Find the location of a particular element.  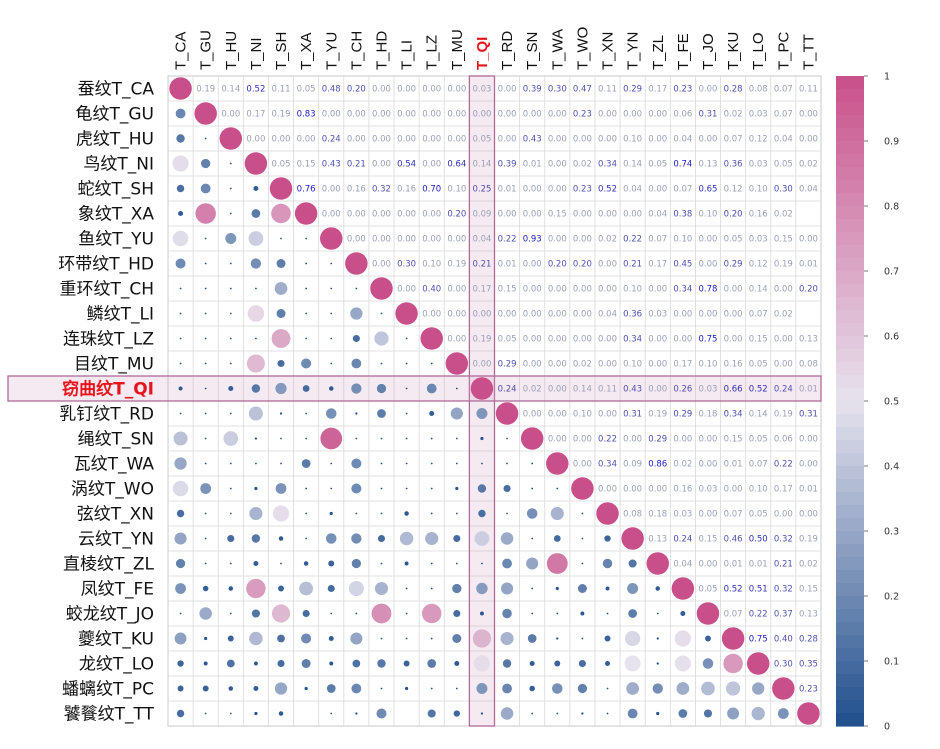

column-label: T_XN is located at coordinates (608, 51).